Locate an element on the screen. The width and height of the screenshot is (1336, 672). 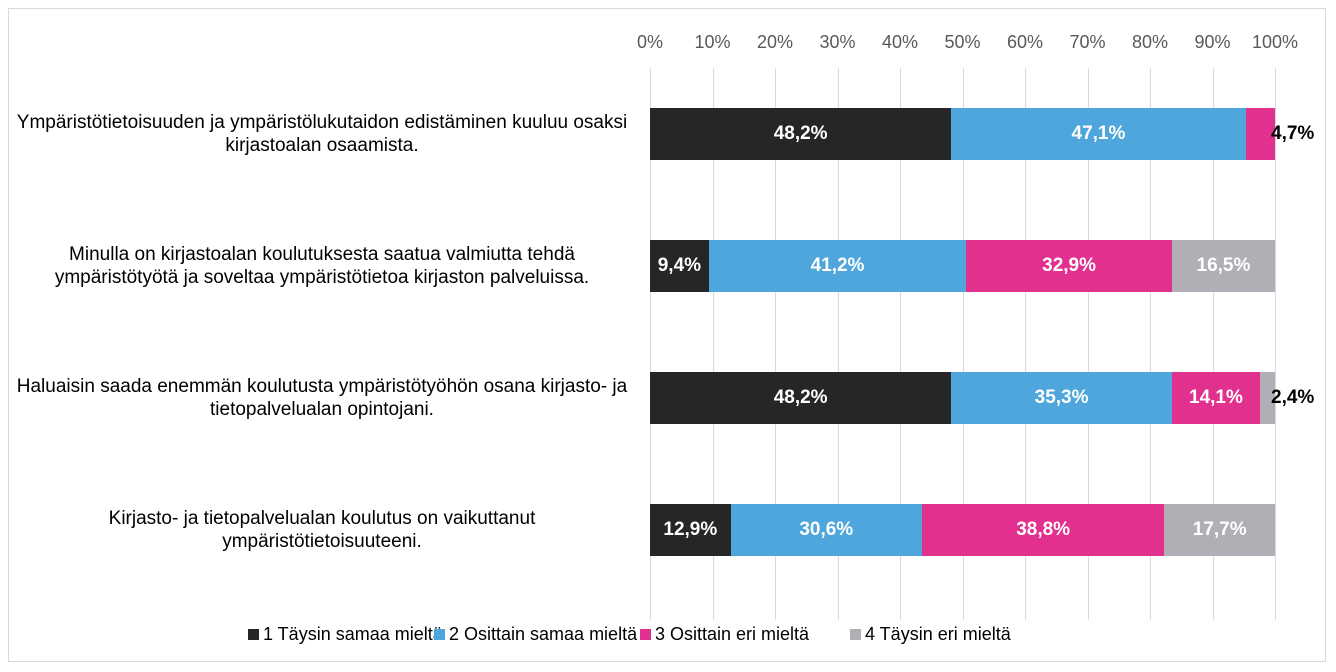
legend-item: 4 Täysin eri mieltä is located at coordinates (930, 634).